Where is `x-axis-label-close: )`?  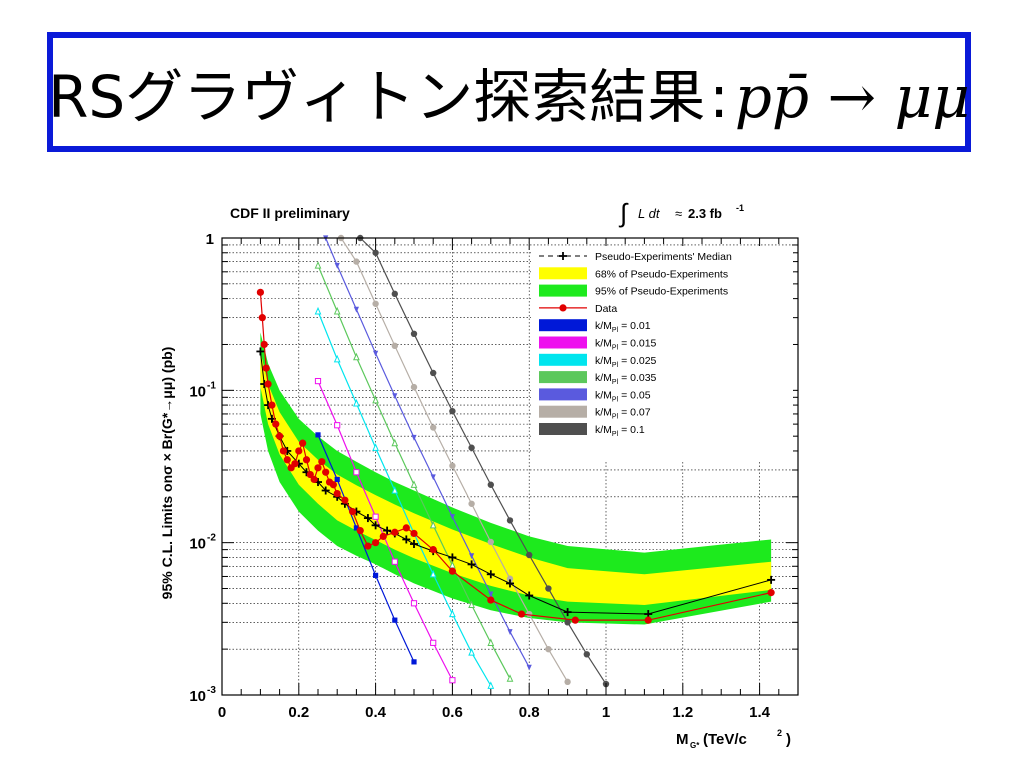 x-axis-label-close: ) is located at coordinates (788, 739).